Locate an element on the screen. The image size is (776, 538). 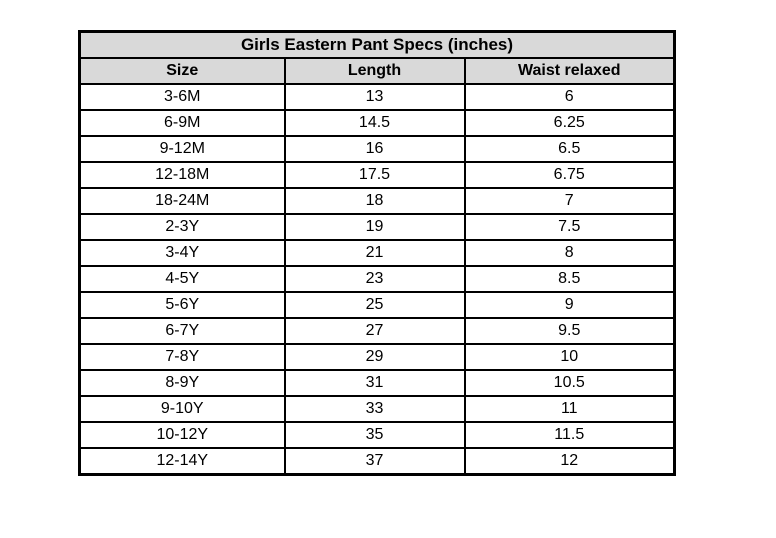
table-cell: 18-24M is located at coordinates (182, 201).